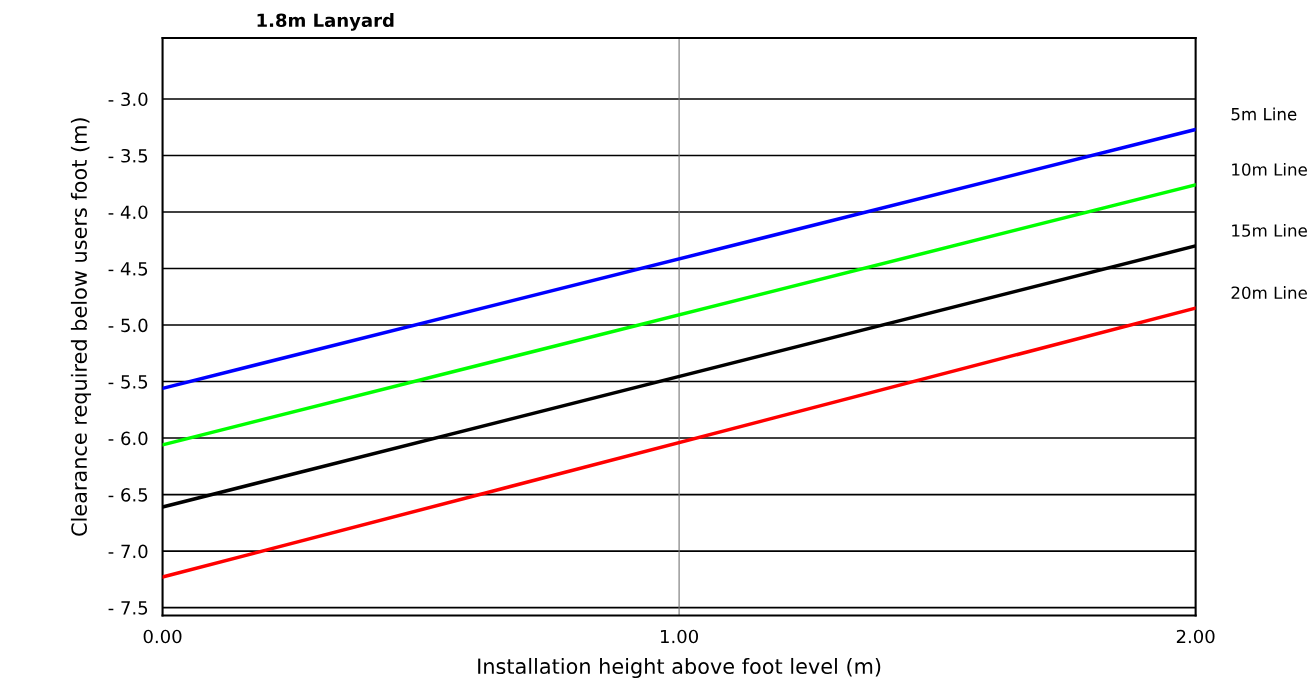 This screenshot has height=690, width=1311. I want to click on y-tick-label: - 4.0, so click(128, 212).